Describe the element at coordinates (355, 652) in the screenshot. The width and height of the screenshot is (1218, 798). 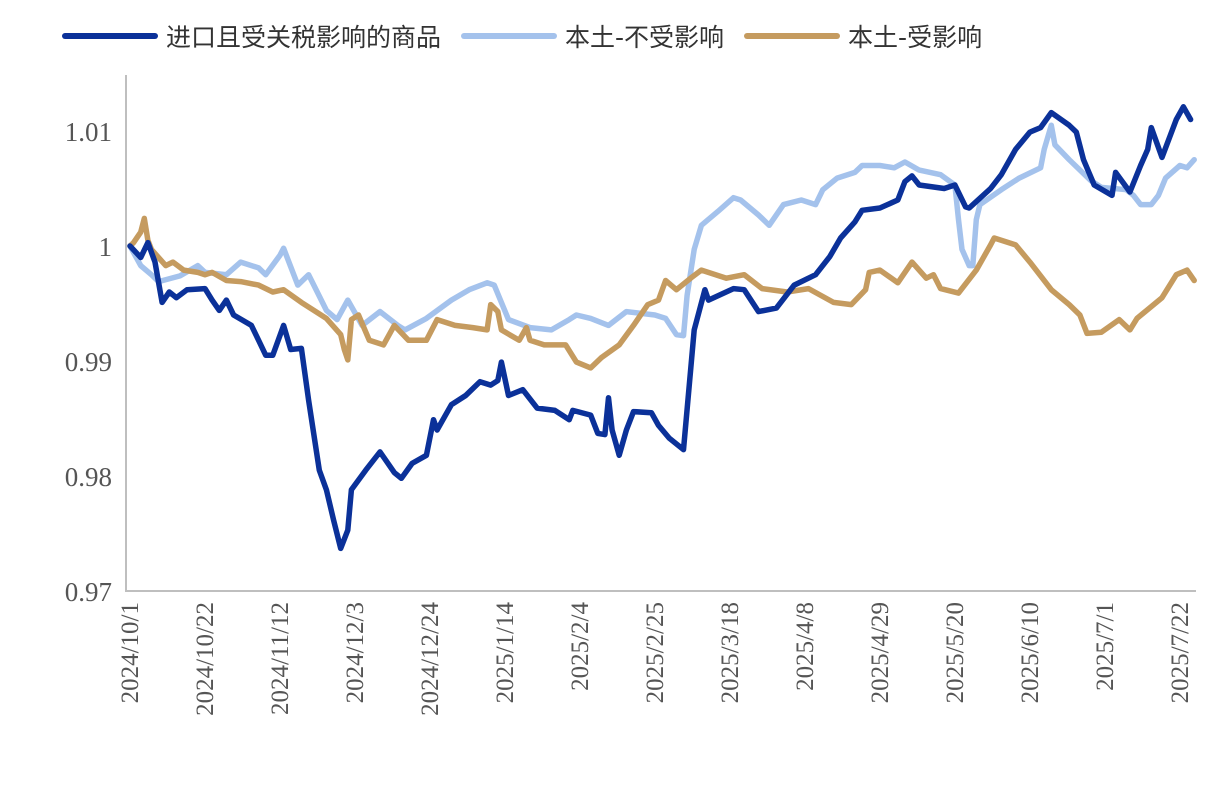
I see `x-tick-label: 2024/12/3` at that location.